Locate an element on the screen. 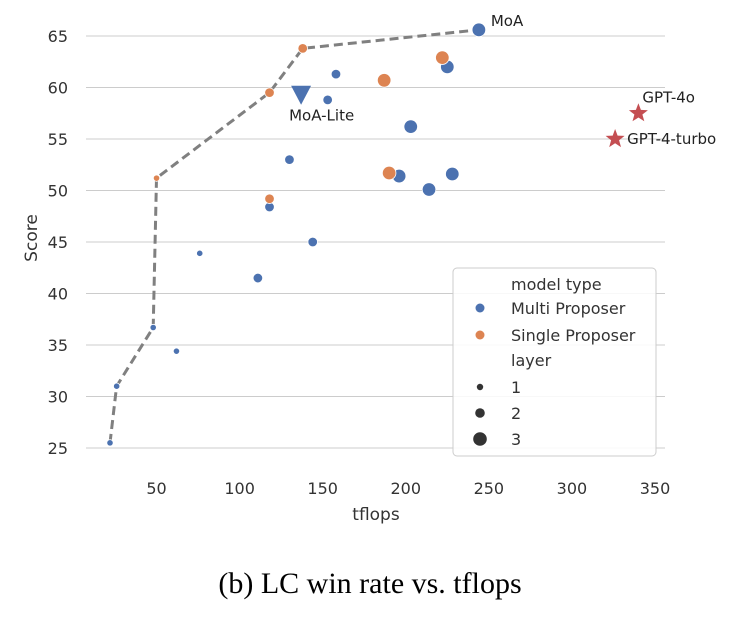 The image size is (752, 626). legend-size-label: 2 is located at coordinates (516, 413).